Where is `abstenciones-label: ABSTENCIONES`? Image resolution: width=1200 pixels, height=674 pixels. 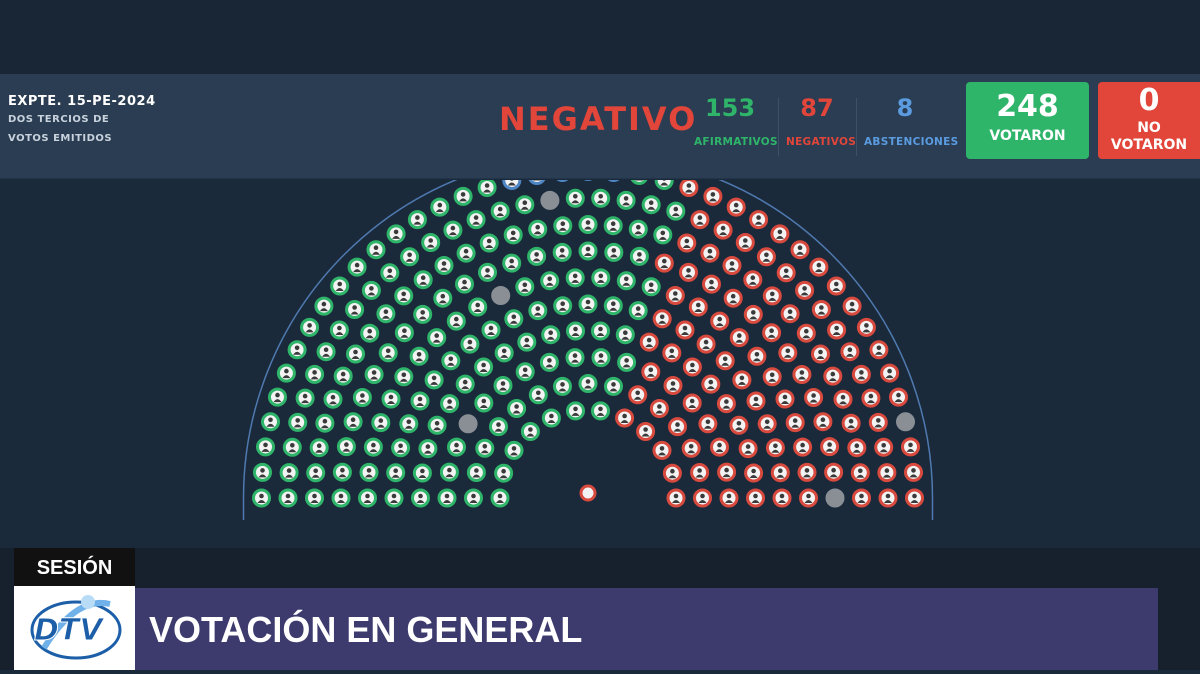 abstenciones-label: ABSTENCIONES is located at coordinates (911, 142).